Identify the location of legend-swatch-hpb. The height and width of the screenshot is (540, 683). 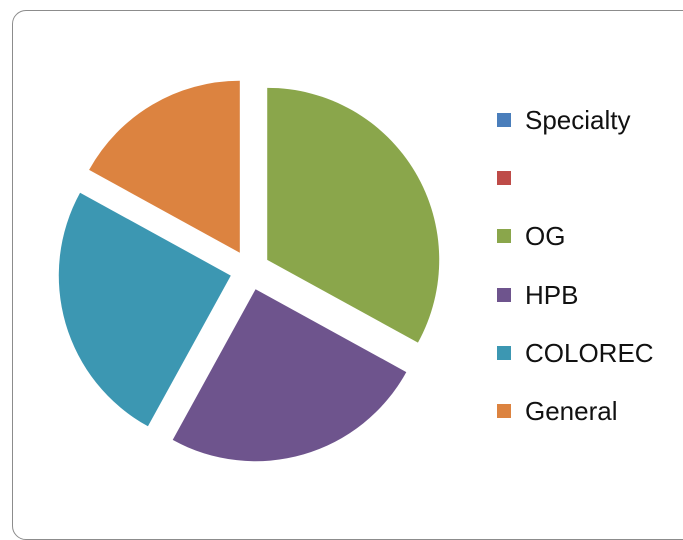
(504, 294).